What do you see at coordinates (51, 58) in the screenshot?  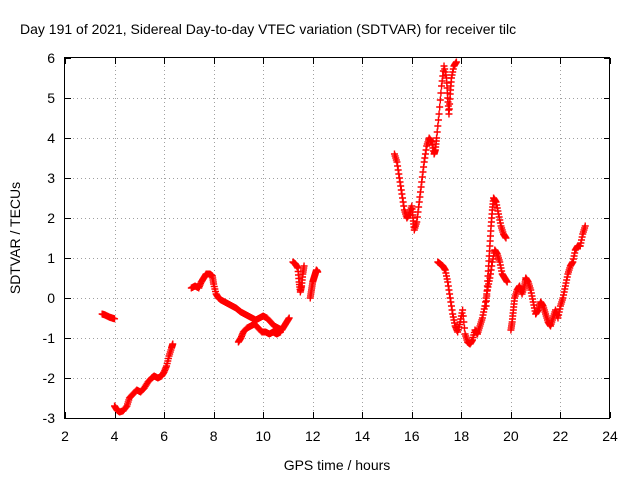 I see `y-tick-label: 6` at bounding box center [51, 58].